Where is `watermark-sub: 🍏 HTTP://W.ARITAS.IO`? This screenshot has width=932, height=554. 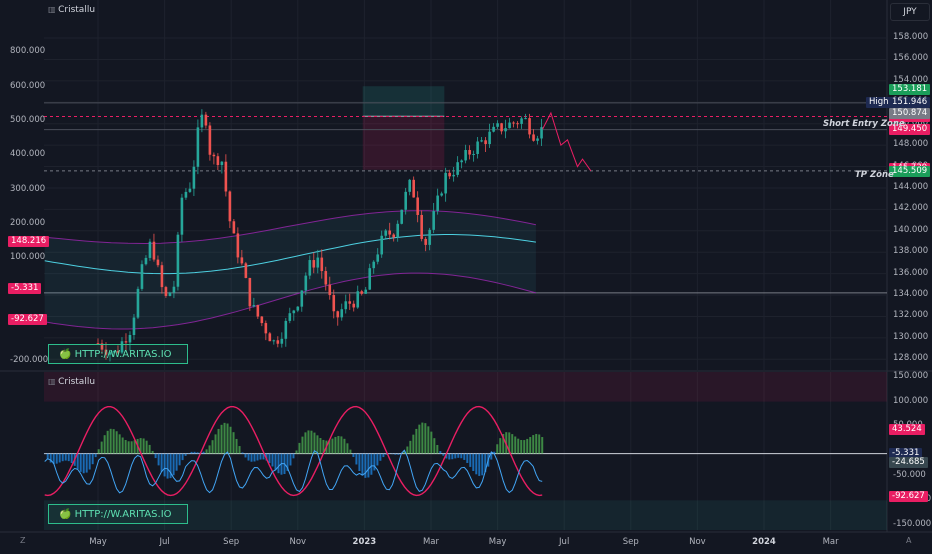 watermark-sub: 🍏 HTTP://W.ARITAS.IO is located at coordinates (118, 514).